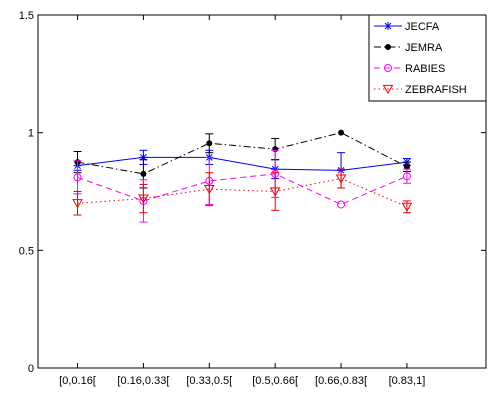 This screenshot has height=394, width=494. What do you see at coordinates (31, 369) in the screenshot?
I see `y-tick-label: 0` at bounding box center [31, 369].